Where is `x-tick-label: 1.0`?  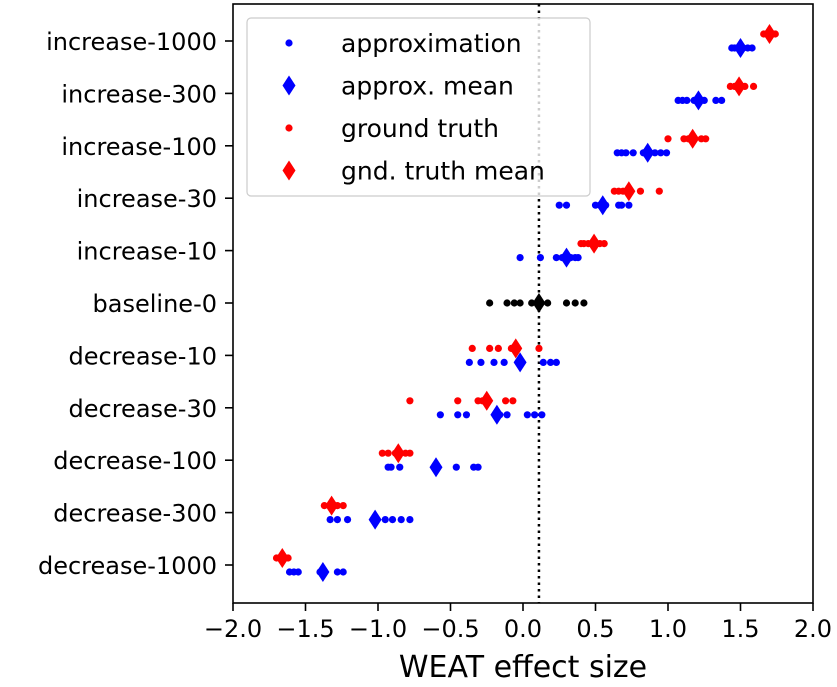
x-tick-label: 1.0 is located at coordinates (668, 629).